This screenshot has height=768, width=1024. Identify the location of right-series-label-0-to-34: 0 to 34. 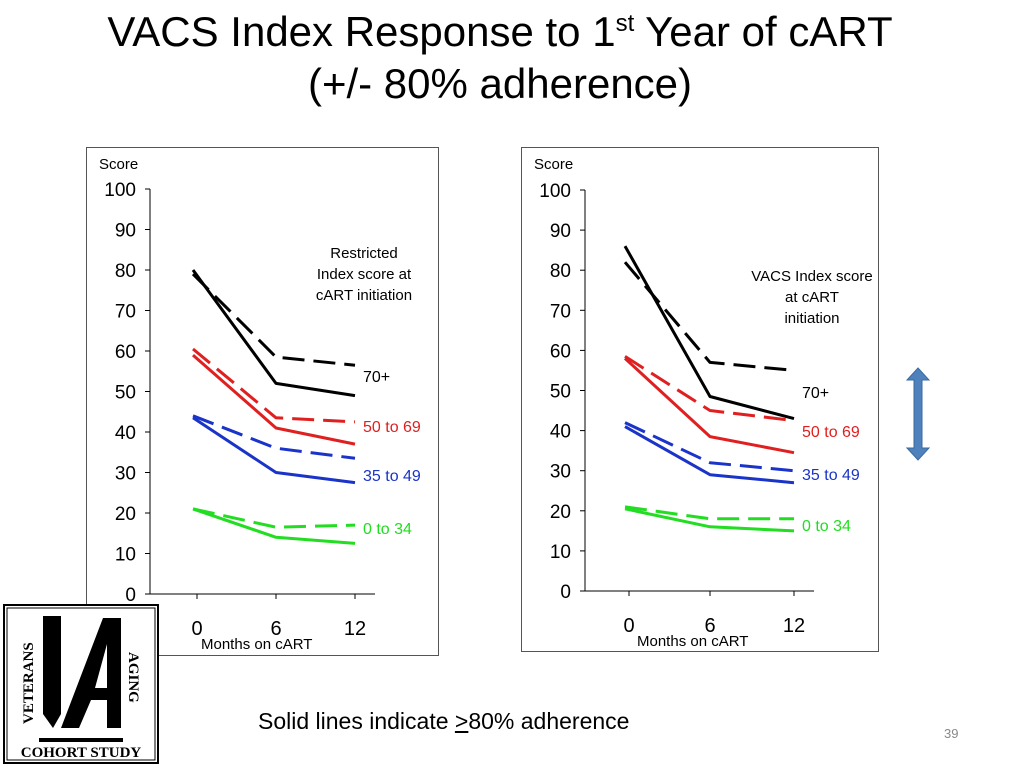
(826, 526).